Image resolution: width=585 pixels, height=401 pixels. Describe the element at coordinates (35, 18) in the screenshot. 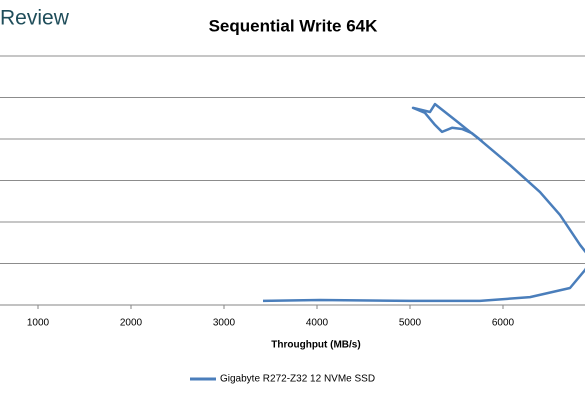

I see `logo-text: Review` at that location.